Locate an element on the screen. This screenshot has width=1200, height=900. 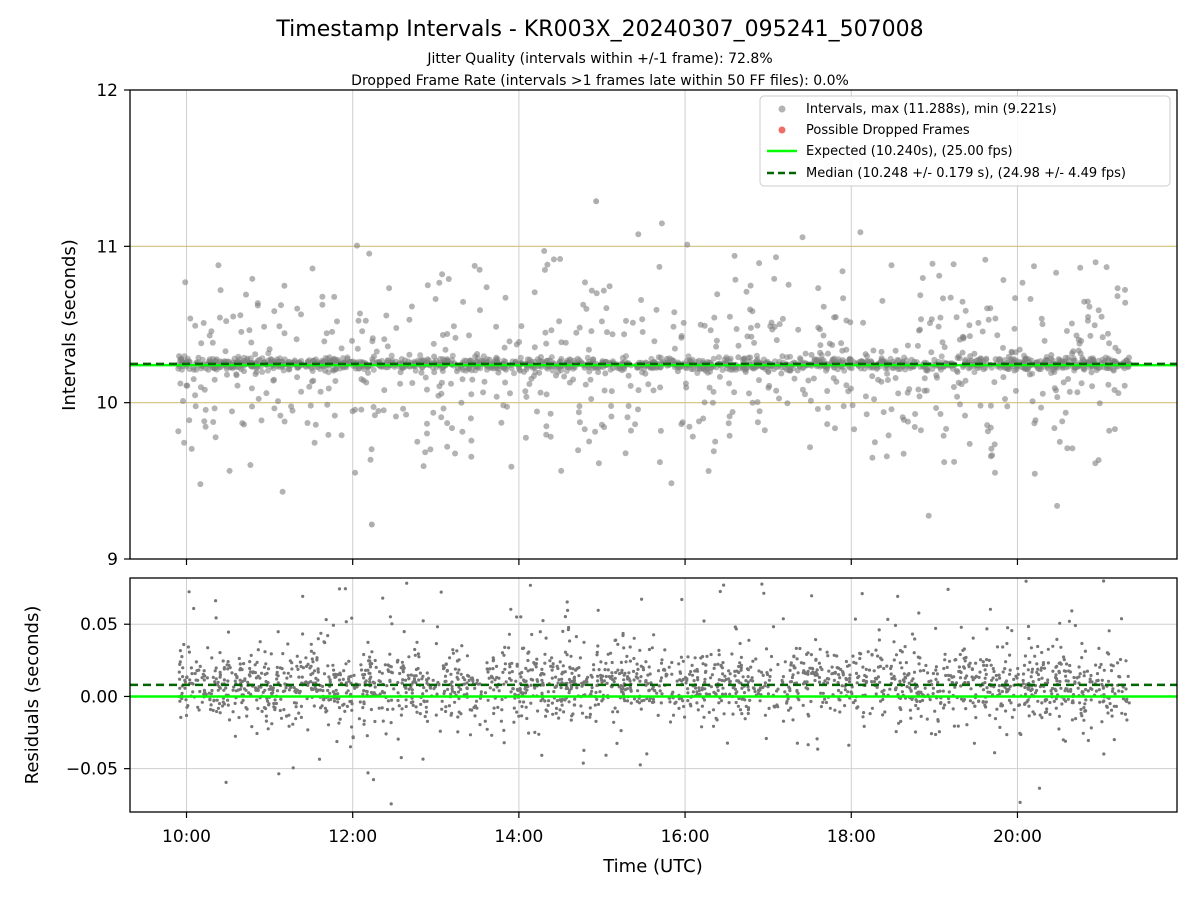
legend-box is located at coordinates (965, 141).